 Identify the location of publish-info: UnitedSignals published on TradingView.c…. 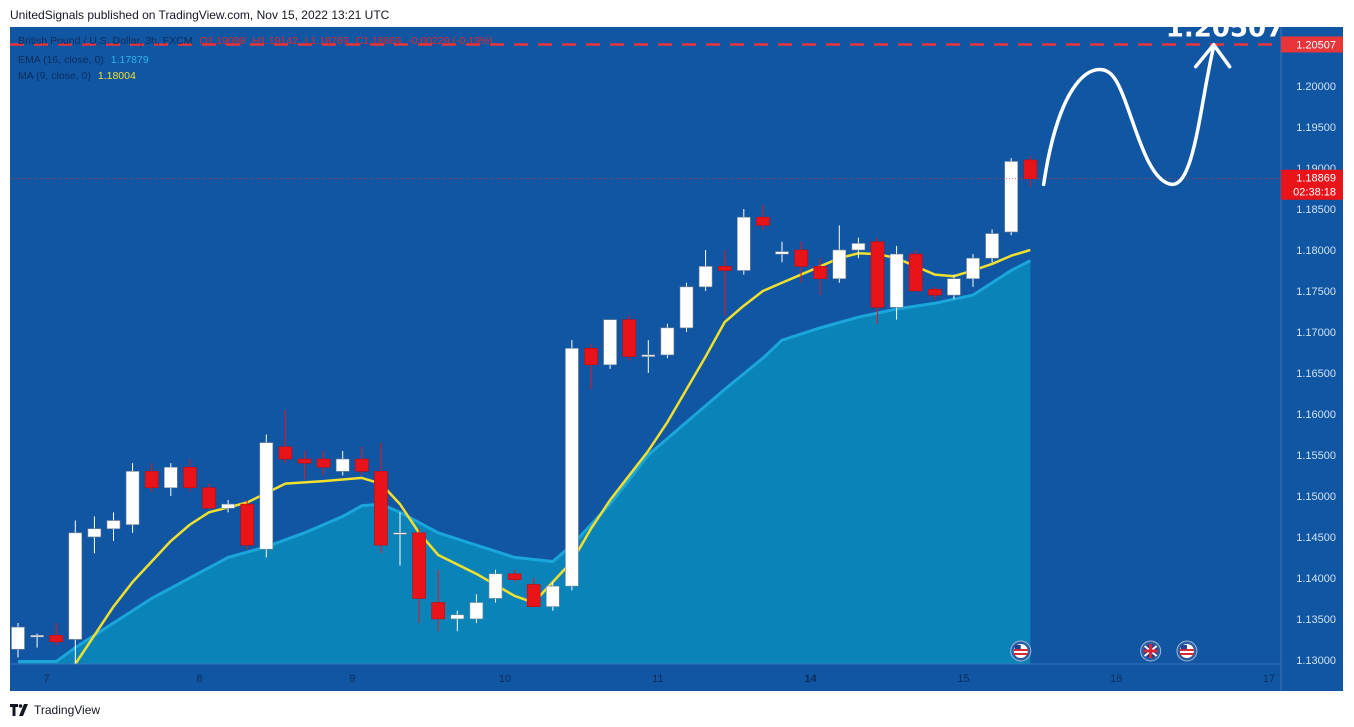
(200, 15).